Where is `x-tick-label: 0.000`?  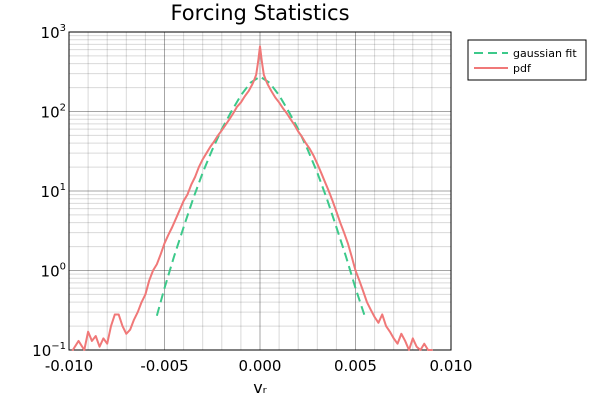 x-tick-label: 0.000 is located at coordinates (260, 366).